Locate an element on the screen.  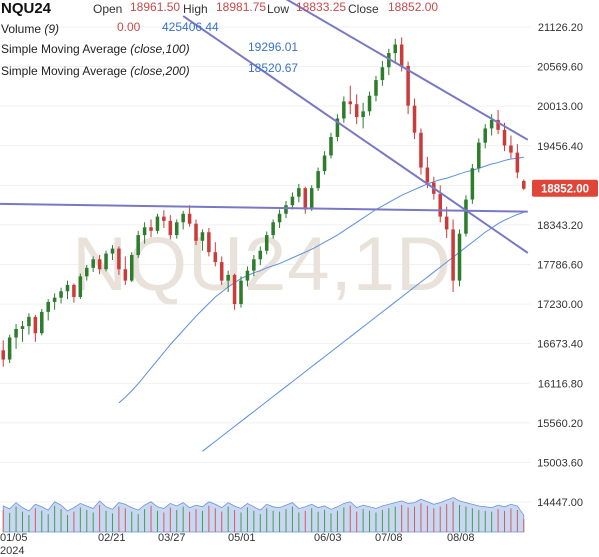
last-price-badge: 18852.00 is located at coordinates (565, 188).